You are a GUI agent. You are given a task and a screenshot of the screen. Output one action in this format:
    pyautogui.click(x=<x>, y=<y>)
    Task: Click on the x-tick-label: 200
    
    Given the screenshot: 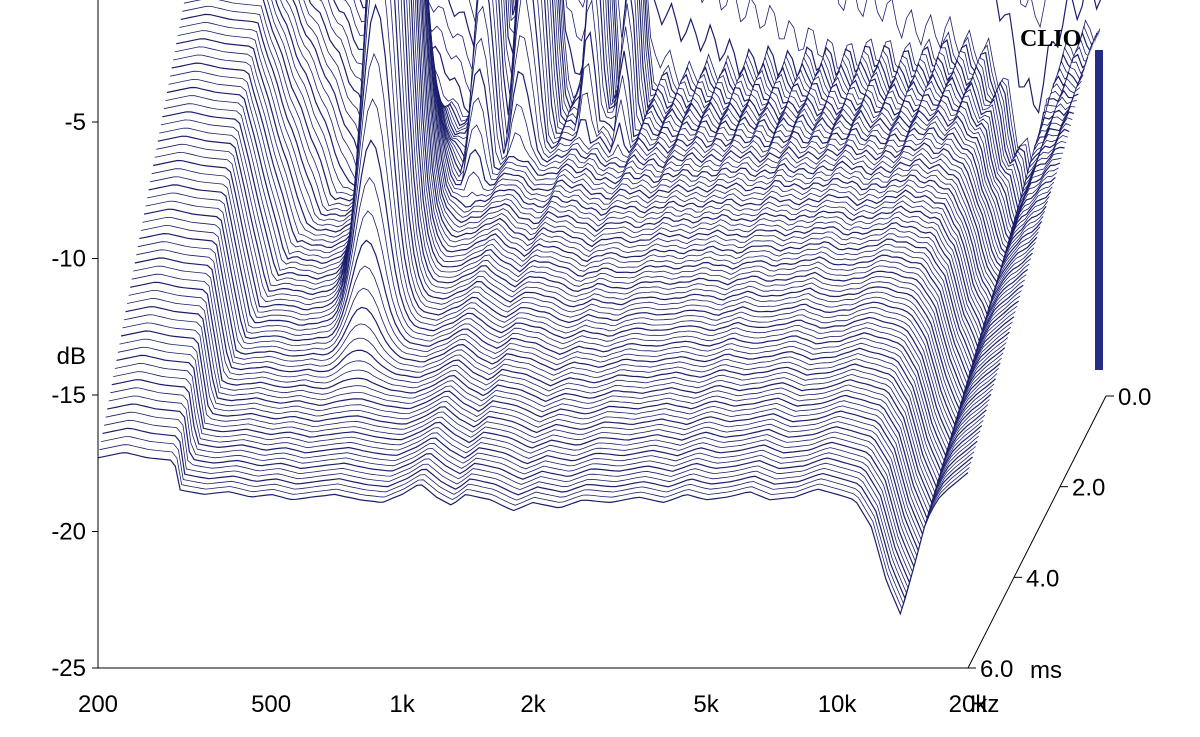 What is the action you would take?
    pyautogui.click(x=98, y=704)
    